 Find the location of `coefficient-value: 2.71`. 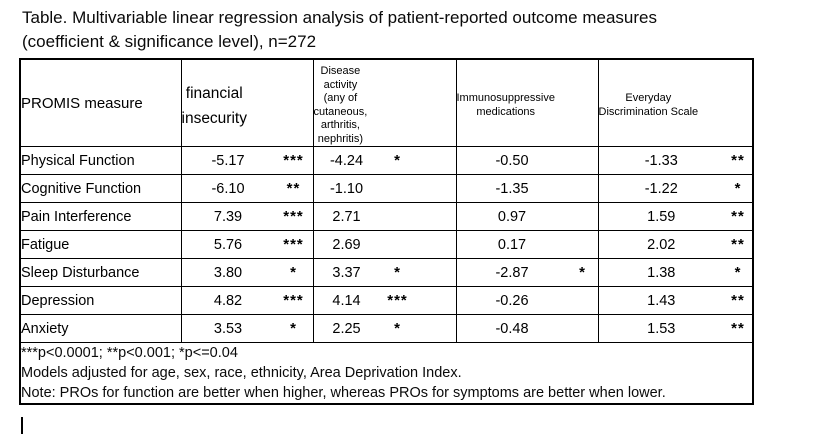

coefficient-value: 2.71 is located at coordinates (346, 216).